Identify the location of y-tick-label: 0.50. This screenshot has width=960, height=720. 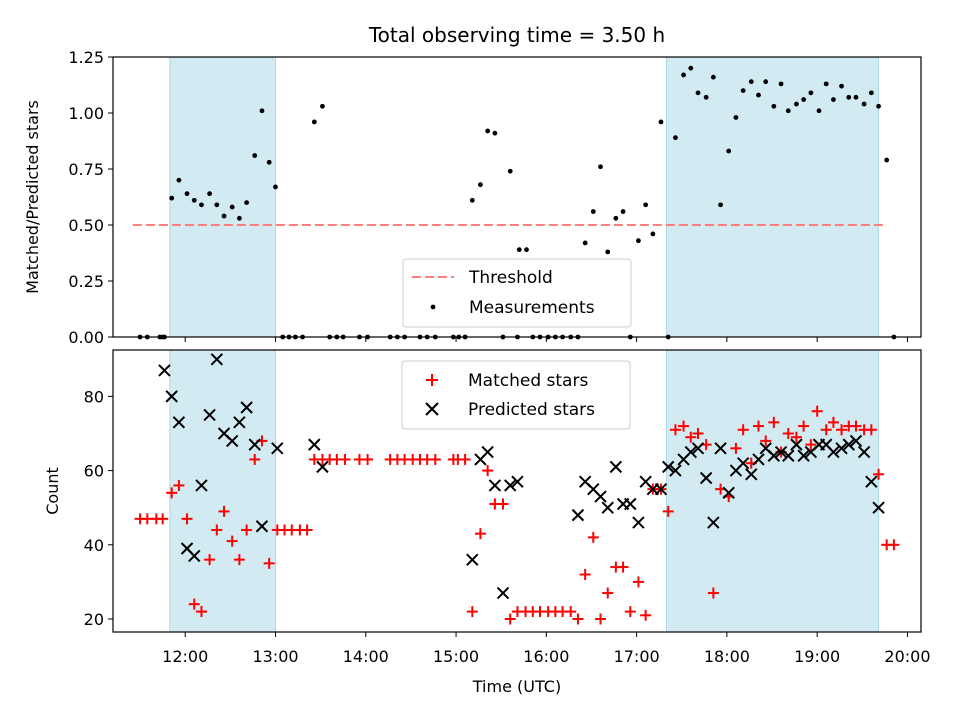
(86, 225).